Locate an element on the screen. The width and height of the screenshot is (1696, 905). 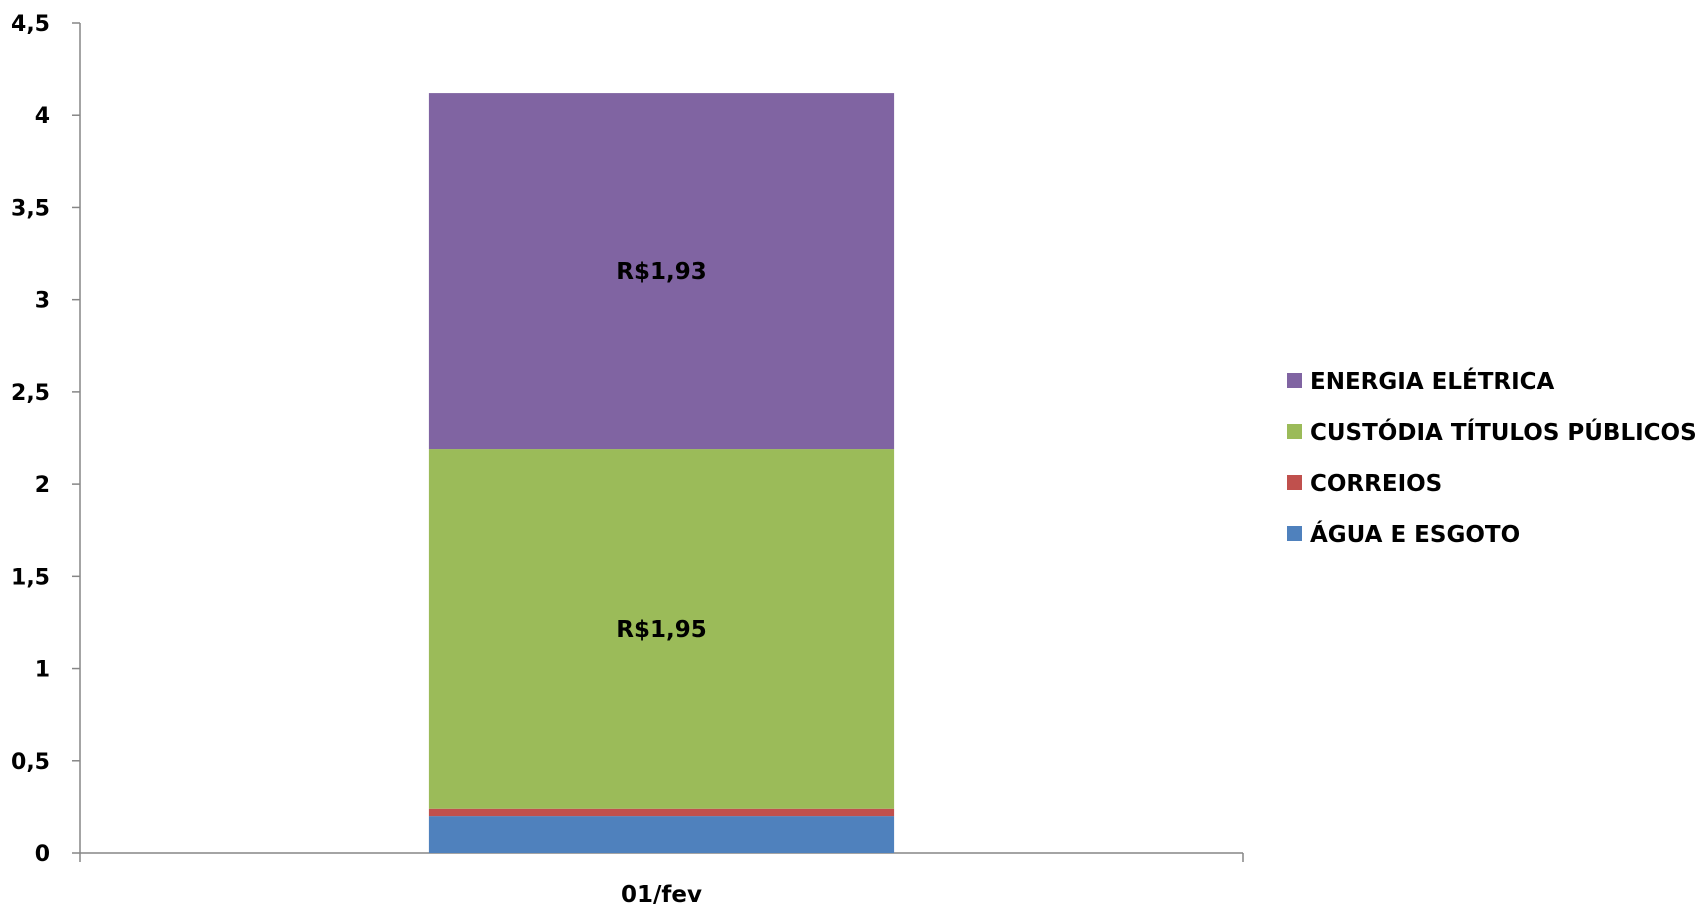
bar-data-label: R$1,93 is located at coordinates (661, 272).